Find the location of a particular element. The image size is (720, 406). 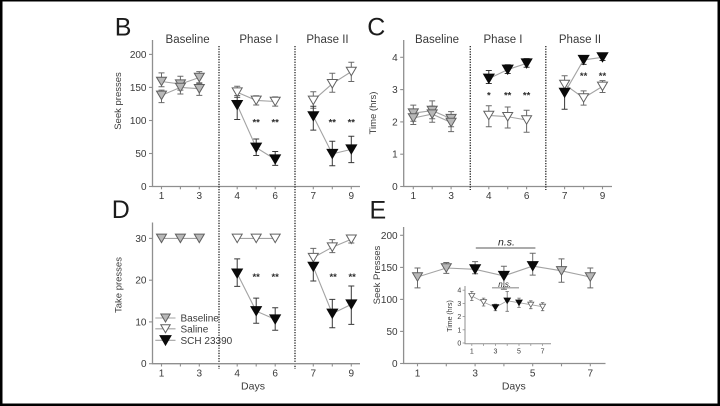

svg-text: Take presses is located at coordinates (119, 285).